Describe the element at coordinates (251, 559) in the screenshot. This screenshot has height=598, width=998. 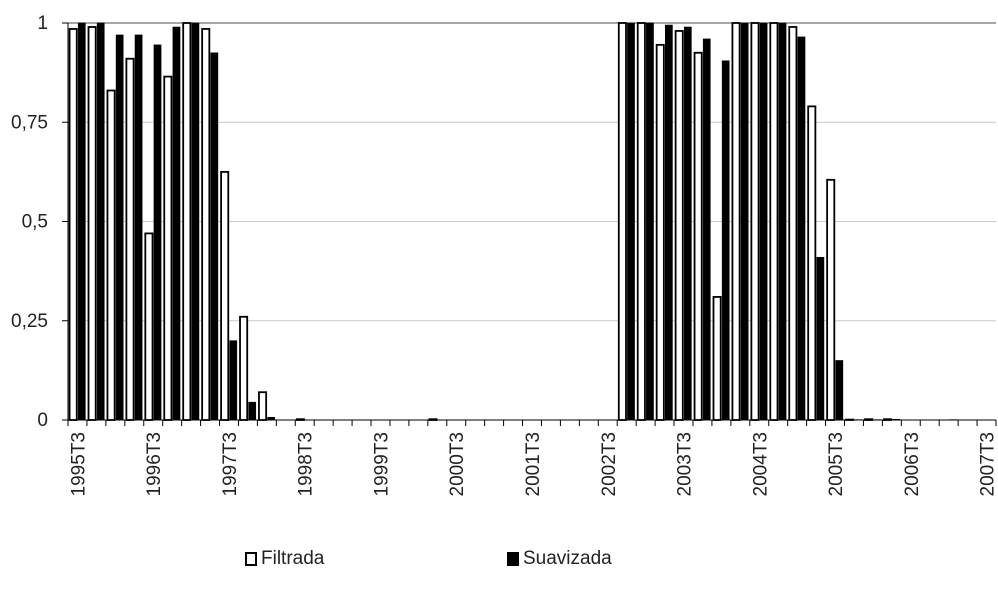
I see `legend-swatch-filtrada` at that location.